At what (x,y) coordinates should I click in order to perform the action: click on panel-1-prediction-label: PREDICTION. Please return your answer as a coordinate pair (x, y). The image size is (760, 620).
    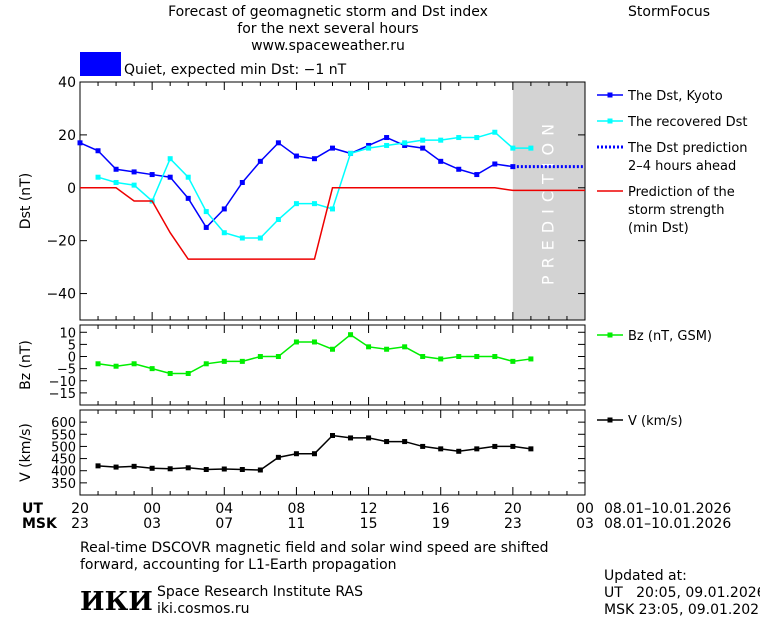
    Looking at the image, I should click on (547, 201).